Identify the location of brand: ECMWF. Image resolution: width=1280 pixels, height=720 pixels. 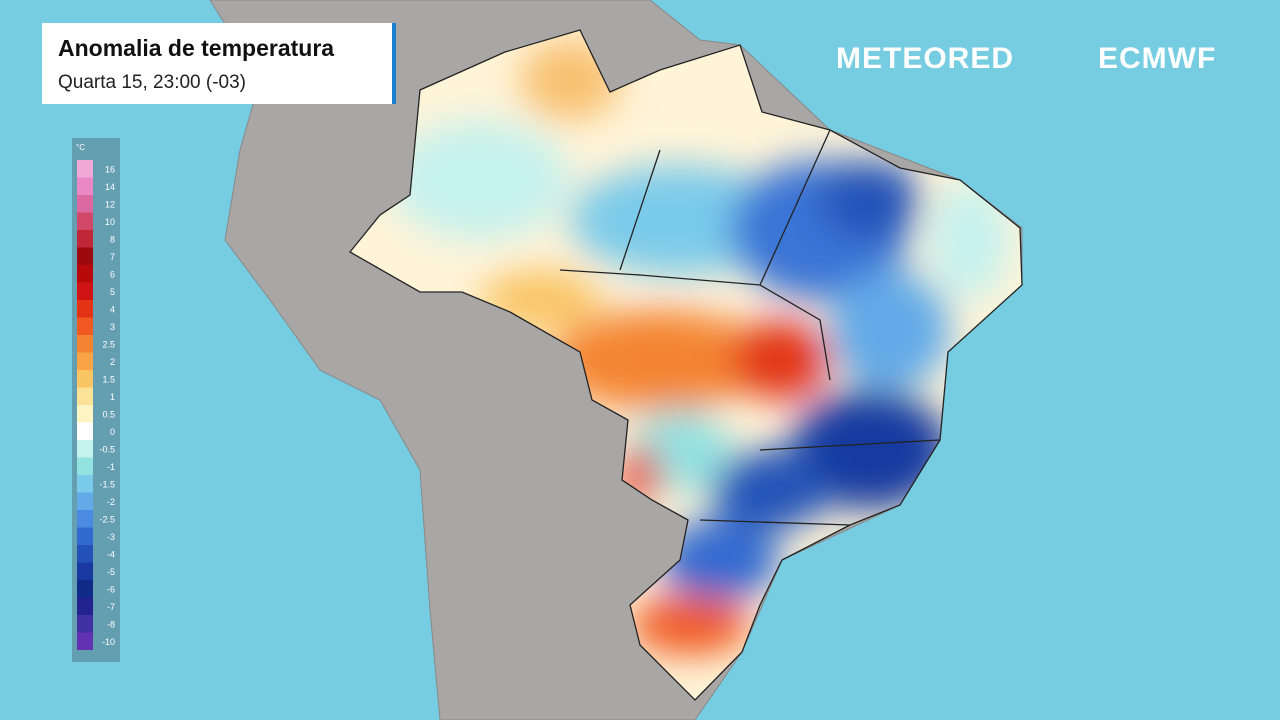
(1157, 58).